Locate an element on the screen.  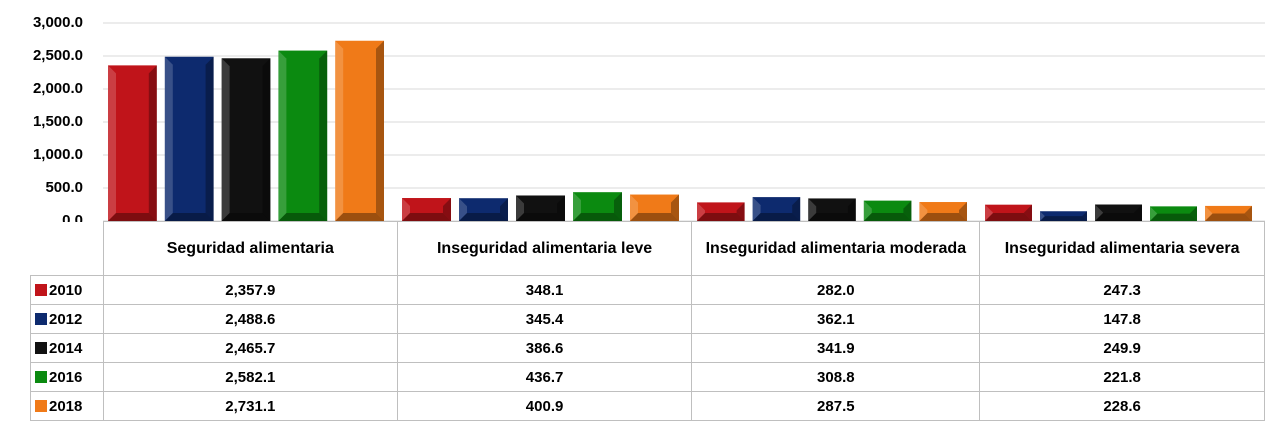
data-label: 345.4 is located at coordinates (544, 319).